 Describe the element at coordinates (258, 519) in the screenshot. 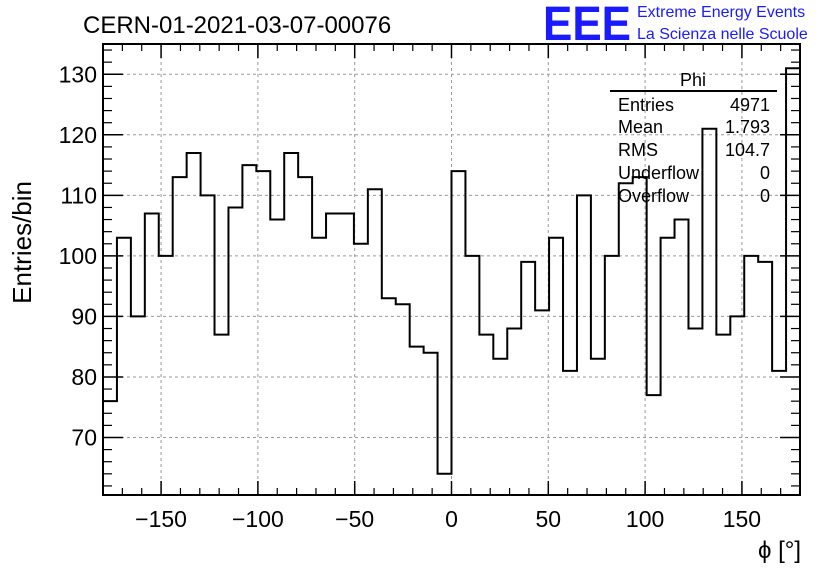

I see `x-tick-label: −100` at that location.